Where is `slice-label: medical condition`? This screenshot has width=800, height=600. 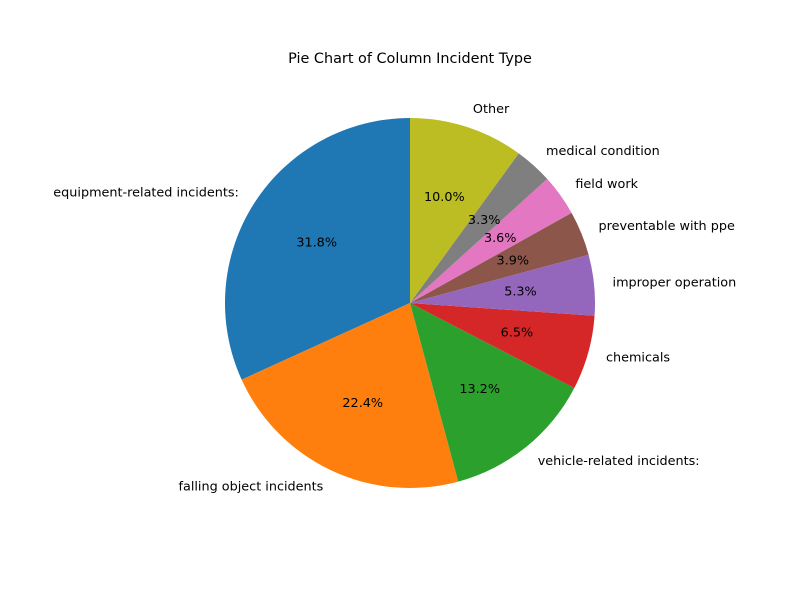
slice-label: medical condition is located at coordinates (603, 151).